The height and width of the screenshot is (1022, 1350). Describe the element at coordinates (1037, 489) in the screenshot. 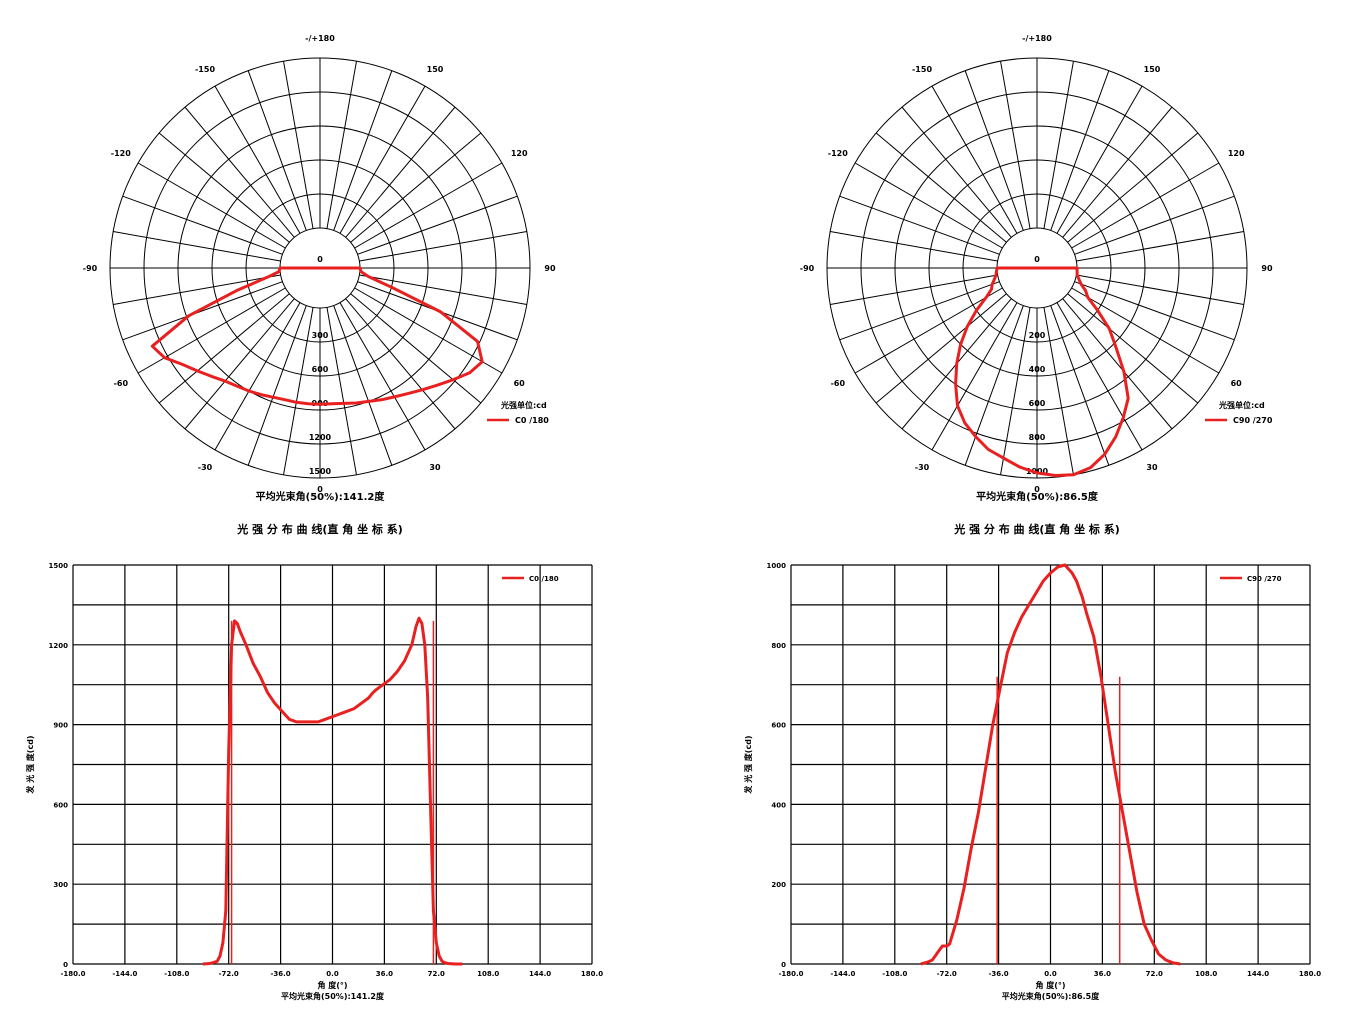

I see `polar-angle-label-bottom: 0` at that location.